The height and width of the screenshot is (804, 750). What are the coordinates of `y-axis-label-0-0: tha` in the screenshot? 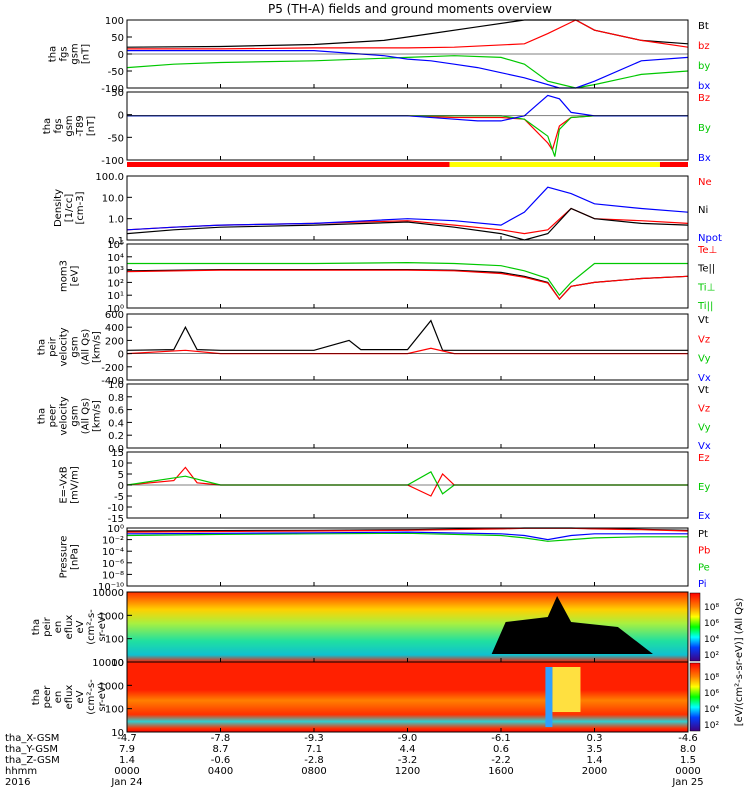 It's located at (53, 54).